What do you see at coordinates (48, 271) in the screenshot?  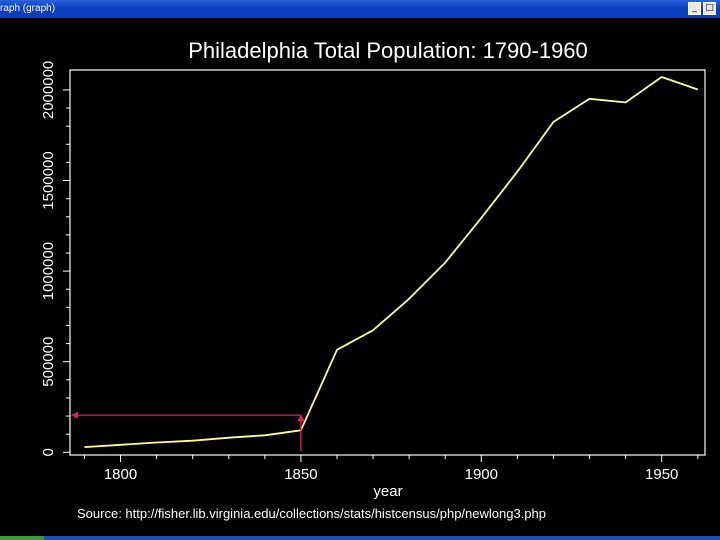 I see `y-tick-label: 1000000` at bounding box center [48, 271].